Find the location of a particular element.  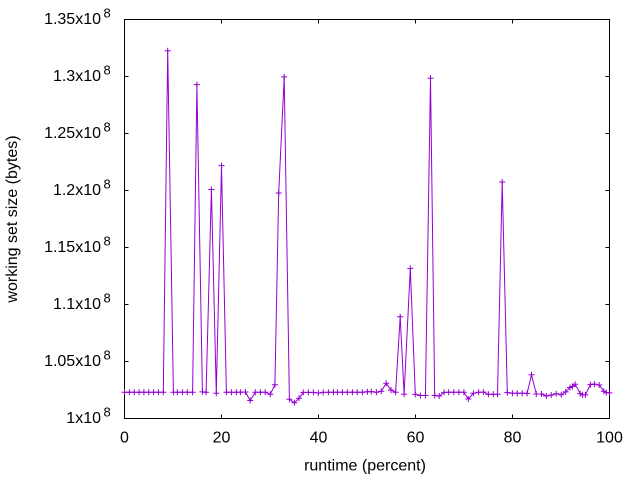

svg-text: 40 is located at coordinates (319, 438).